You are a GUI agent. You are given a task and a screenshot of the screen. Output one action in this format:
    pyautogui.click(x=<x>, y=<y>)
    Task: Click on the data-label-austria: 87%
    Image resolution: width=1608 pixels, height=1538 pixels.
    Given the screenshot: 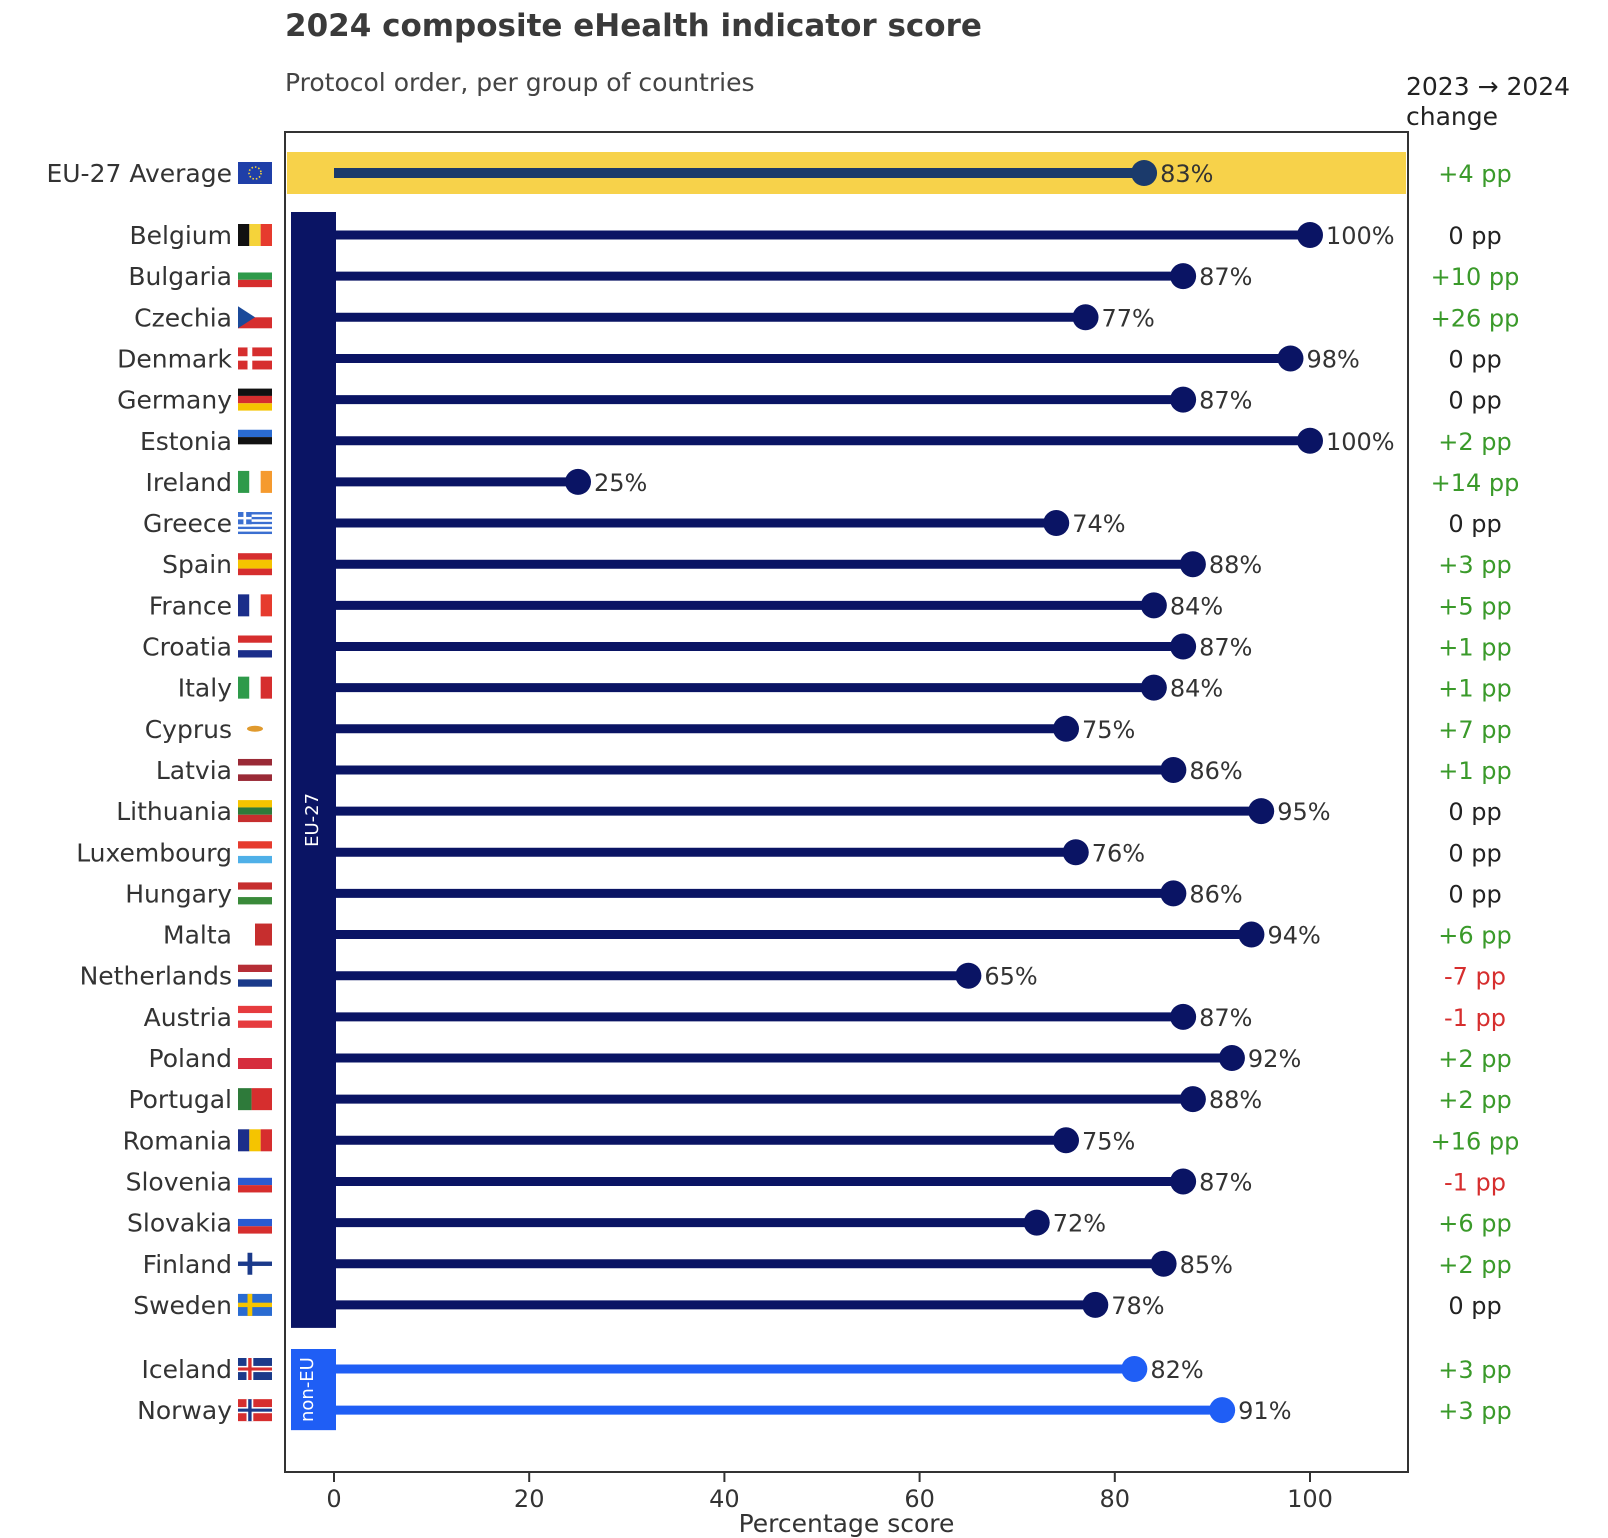 What is the action you would take?
    pyautogui.click(x=1225, y=1018)
    